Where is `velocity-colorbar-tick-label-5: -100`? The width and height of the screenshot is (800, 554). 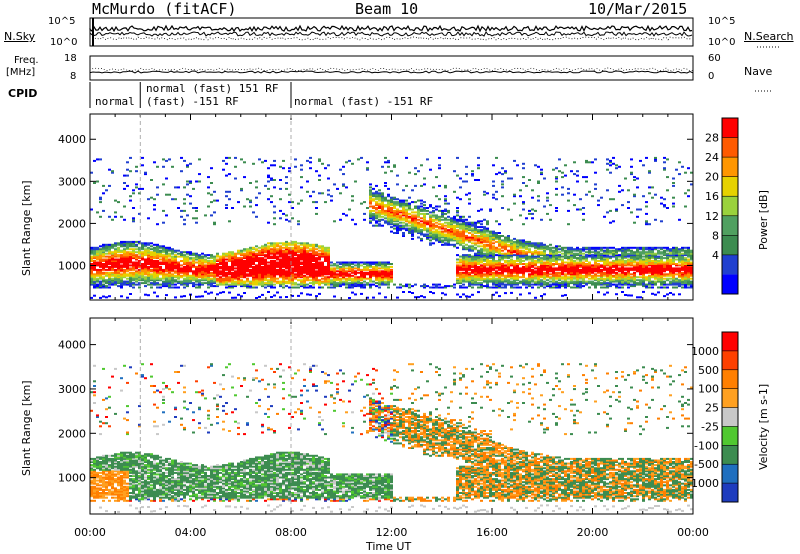 velocity-colorbar-tick-label-5: -100 is located at coordinates (706, 445).